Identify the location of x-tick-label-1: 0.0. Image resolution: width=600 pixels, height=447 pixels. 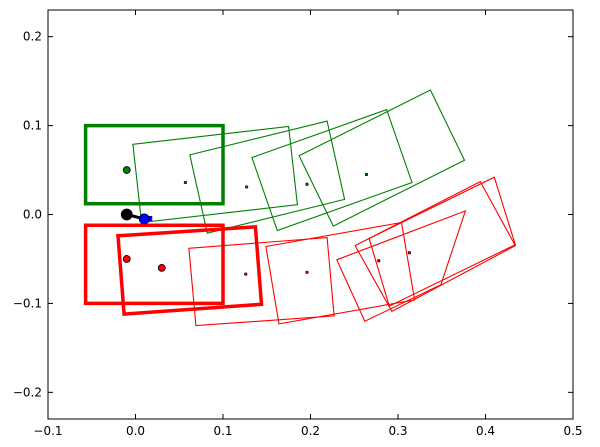
(135, 431).